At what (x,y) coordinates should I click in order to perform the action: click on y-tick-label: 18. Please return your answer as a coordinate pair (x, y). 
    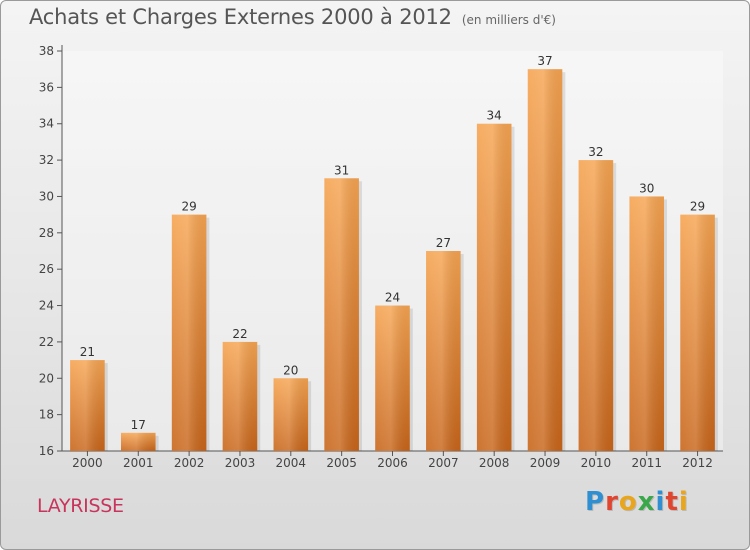
    Looking at the image, I should click on (46, 415).